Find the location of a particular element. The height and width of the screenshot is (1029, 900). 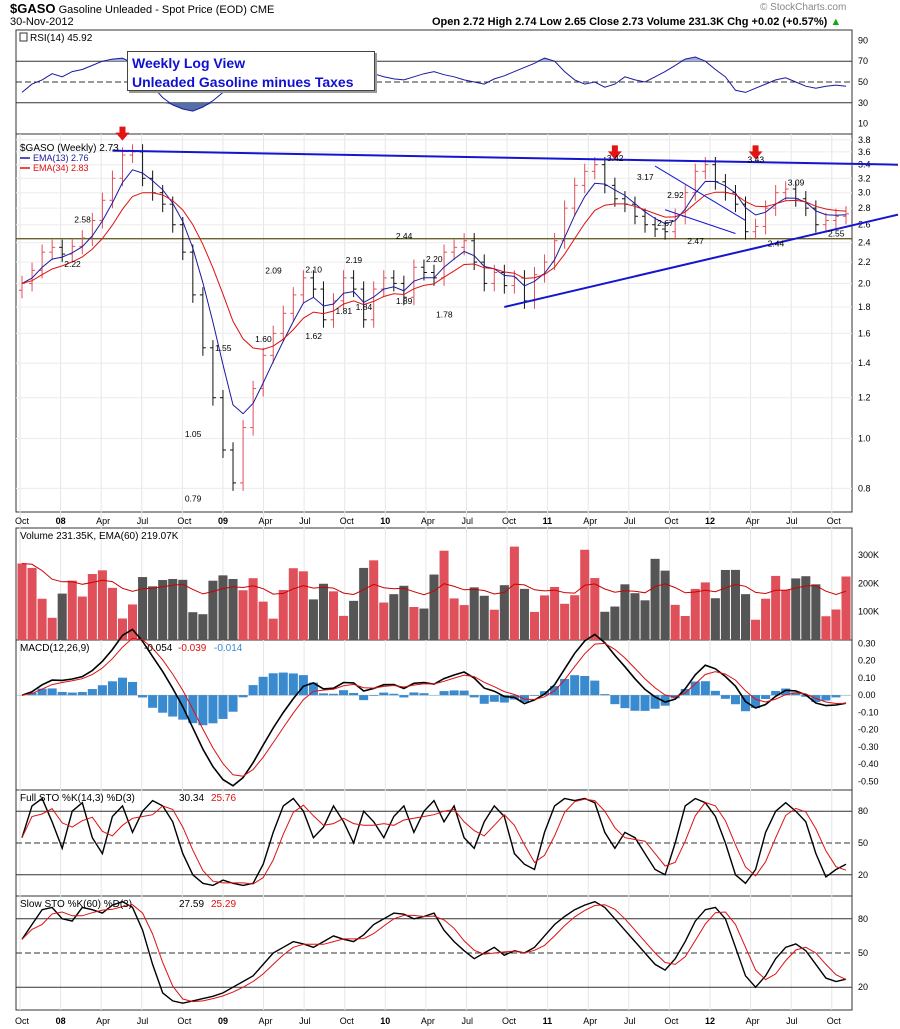

fullsto-label: Full STO %K(14,3) %D(3) is located at coordinates (77, 798).